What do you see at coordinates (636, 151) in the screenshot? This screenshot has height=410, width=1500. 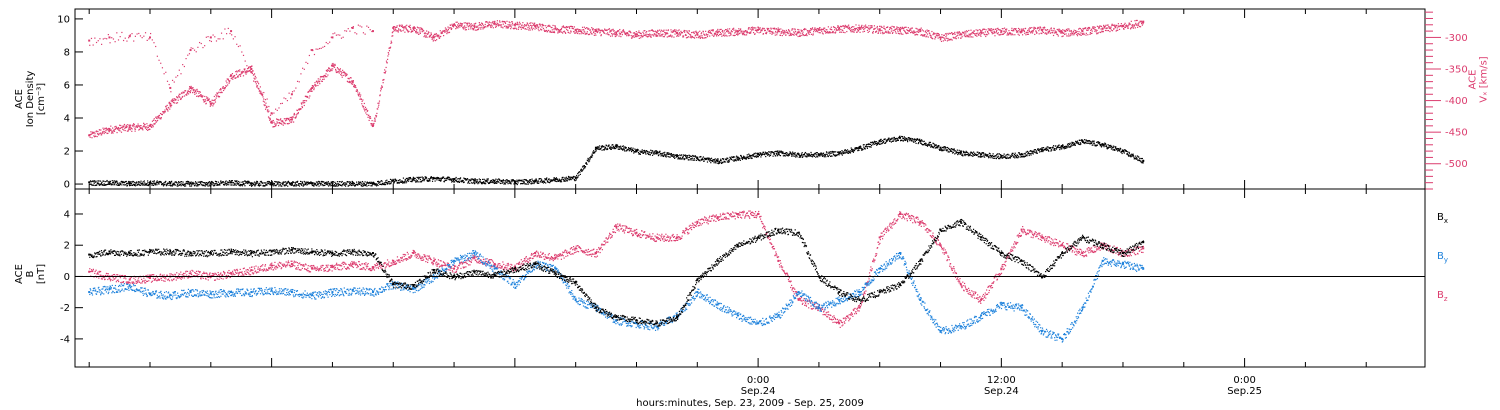 I see `density-point` at bounding box center [636, 151].